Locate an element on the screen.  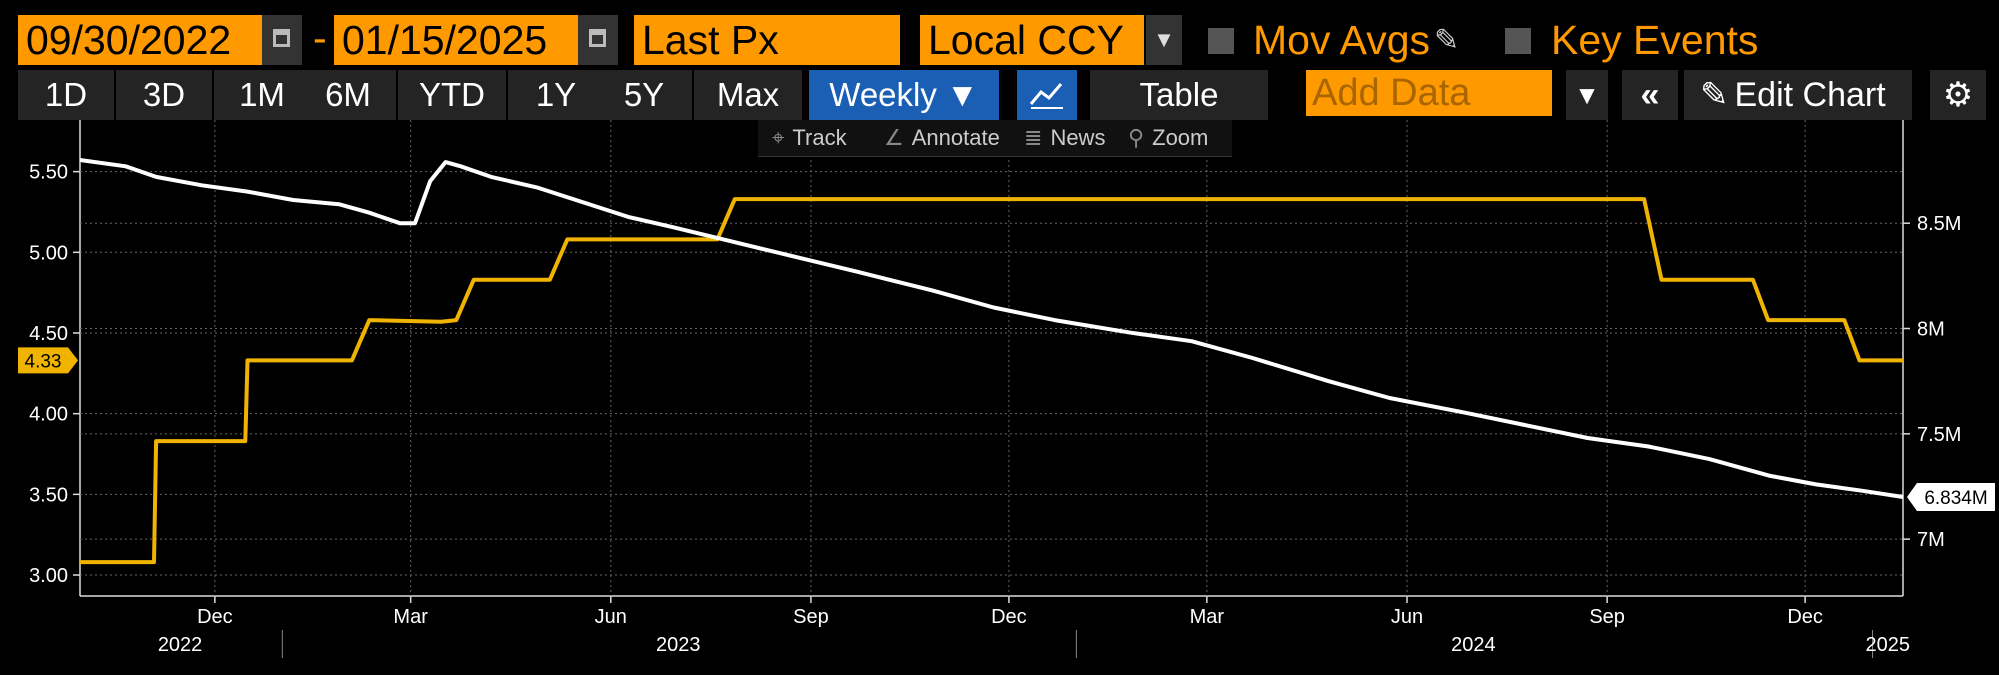
zoom-tool: ⚲ Zoom is located at coordinates (1168, 138).